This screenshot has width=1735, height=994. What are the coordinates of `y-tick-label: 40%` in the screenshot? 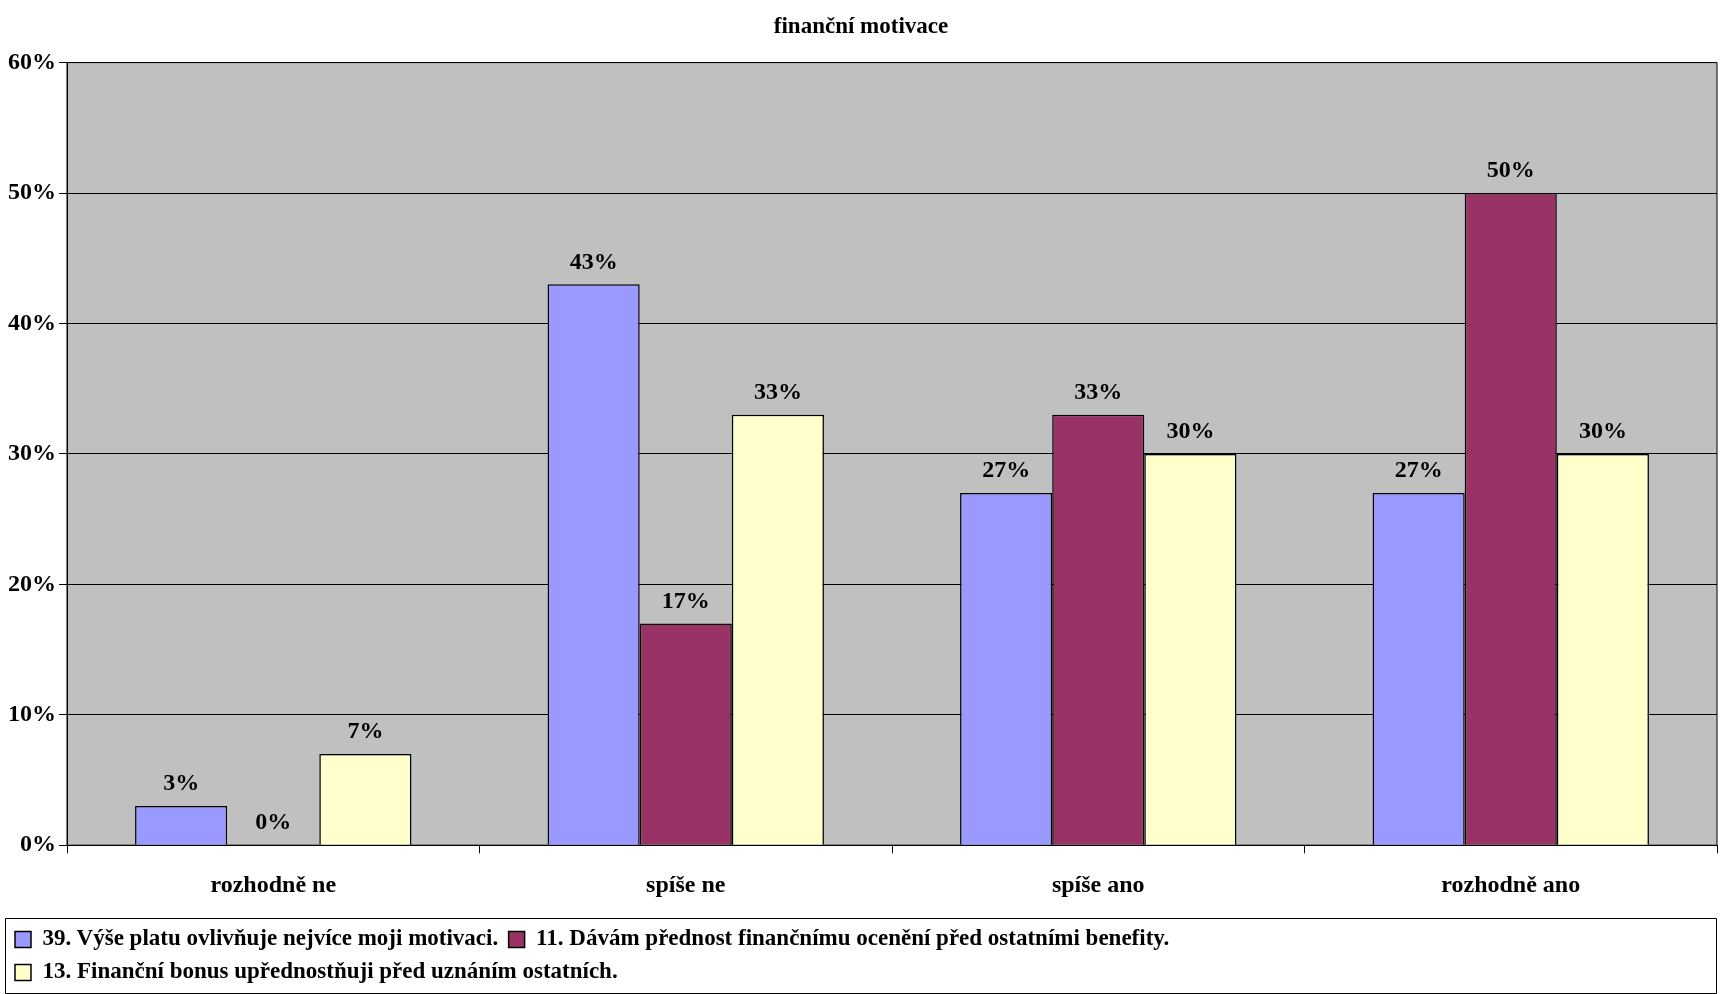 It's located at (32, 321).